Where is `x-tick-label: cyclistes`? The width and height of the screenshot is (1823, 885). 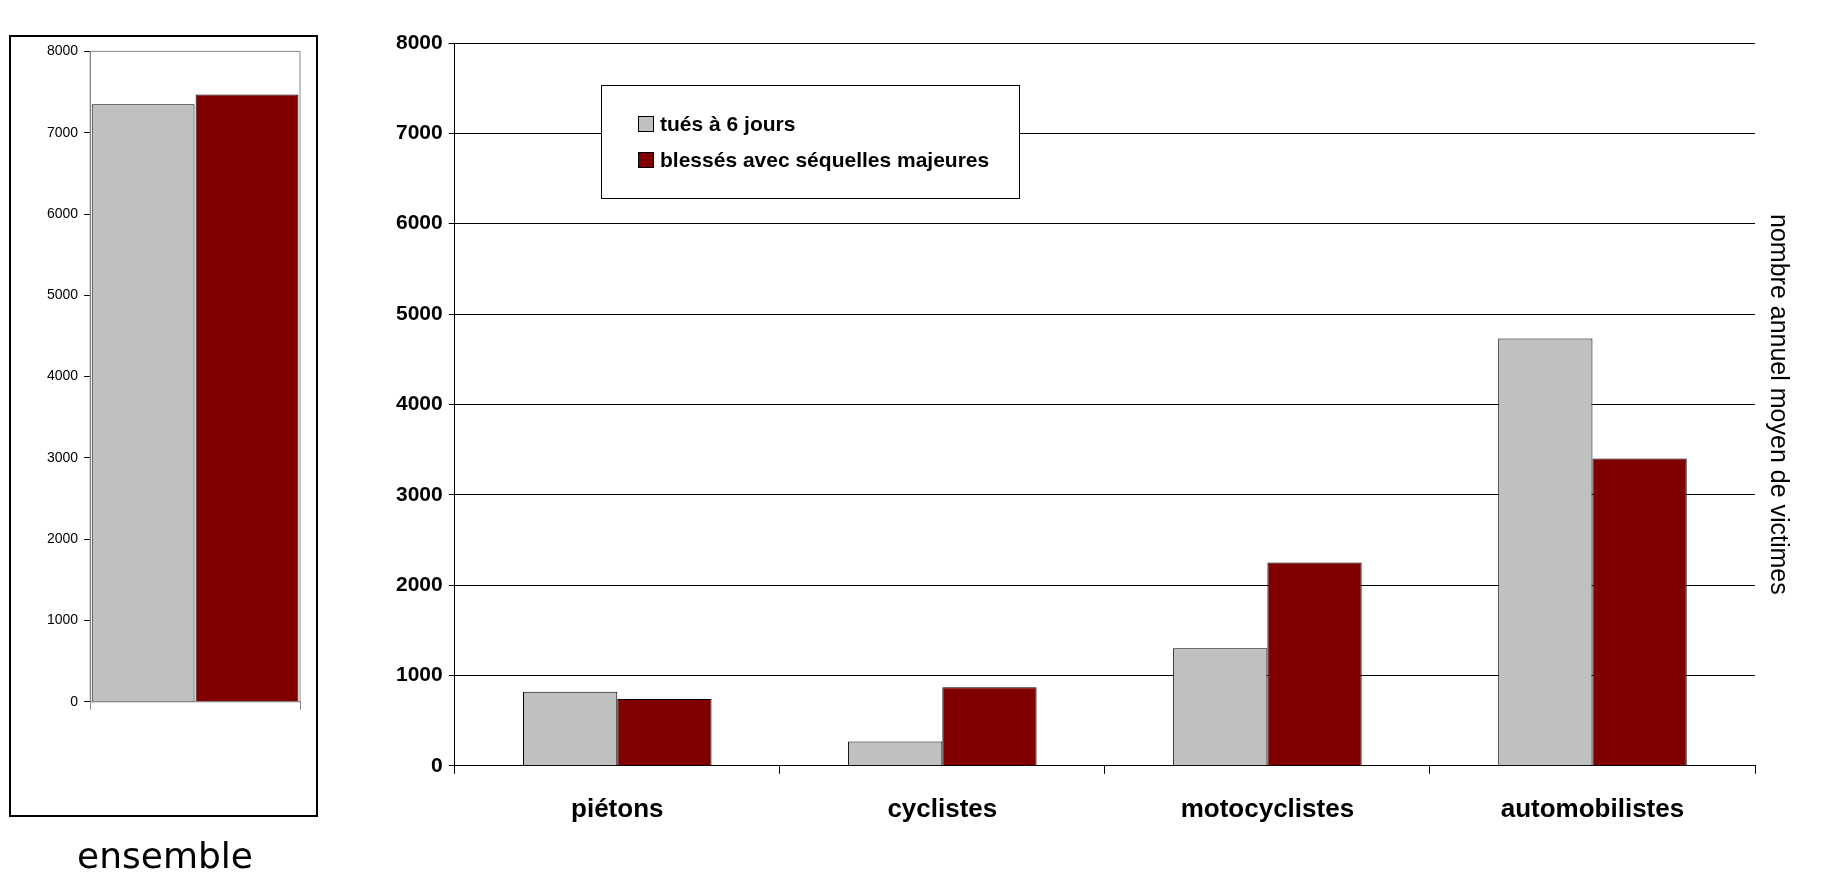 x-tick-label: cyclistes is located at coordinates (942, 807).